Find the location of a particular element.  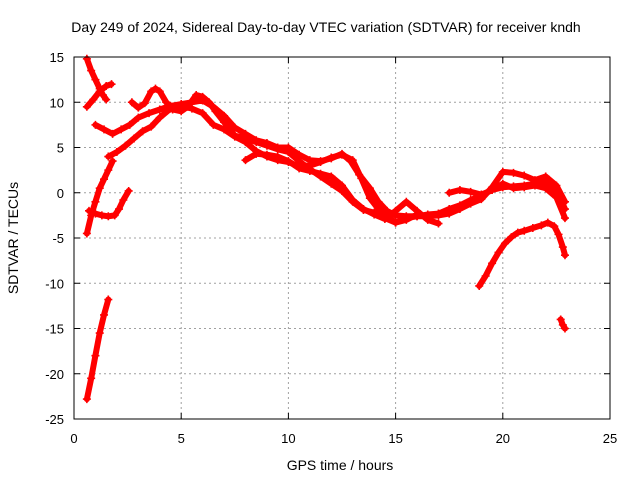

x-tick-label: 15 is located at coordinates (395, 438).